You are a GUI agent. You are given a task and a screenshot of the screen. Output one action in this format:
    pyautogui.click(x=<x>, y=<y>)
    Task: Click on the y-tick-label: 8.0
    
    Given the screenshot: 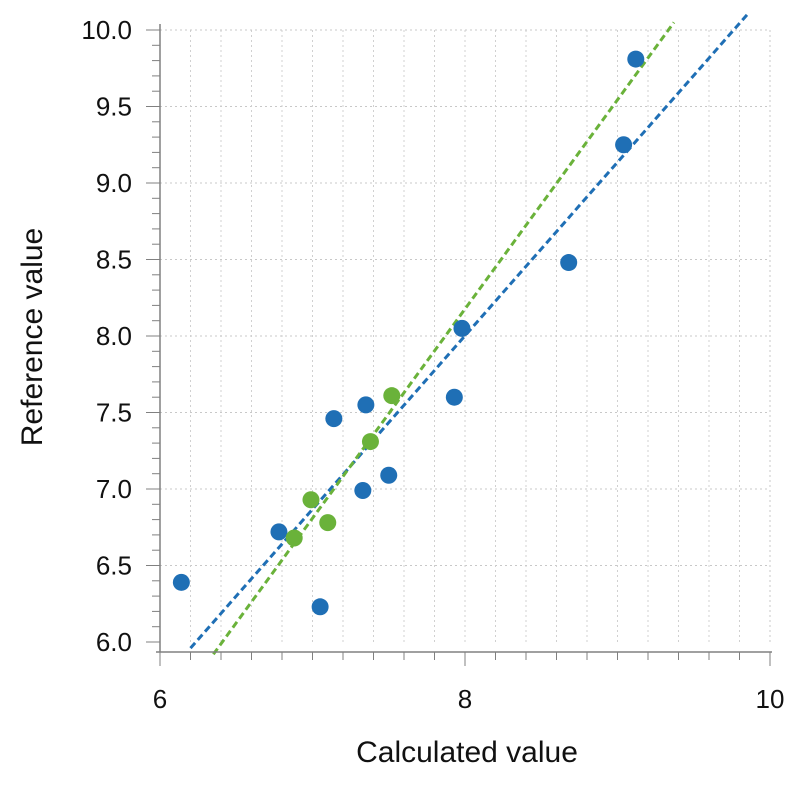 What is the action you would take?
    pyautogui.click(x=114, y=336)
    